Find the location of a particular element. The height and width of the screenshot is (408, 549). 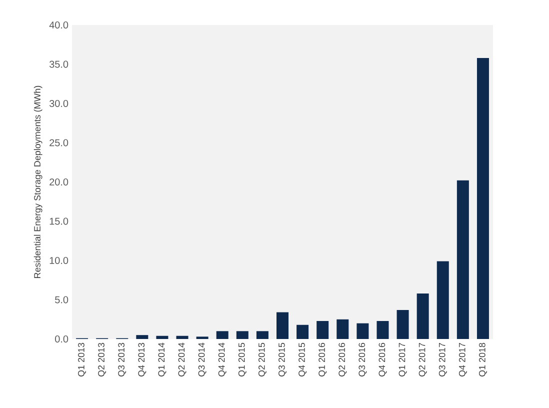

x-tick-label: Q3 2014 is located at coordinates (202, 359).